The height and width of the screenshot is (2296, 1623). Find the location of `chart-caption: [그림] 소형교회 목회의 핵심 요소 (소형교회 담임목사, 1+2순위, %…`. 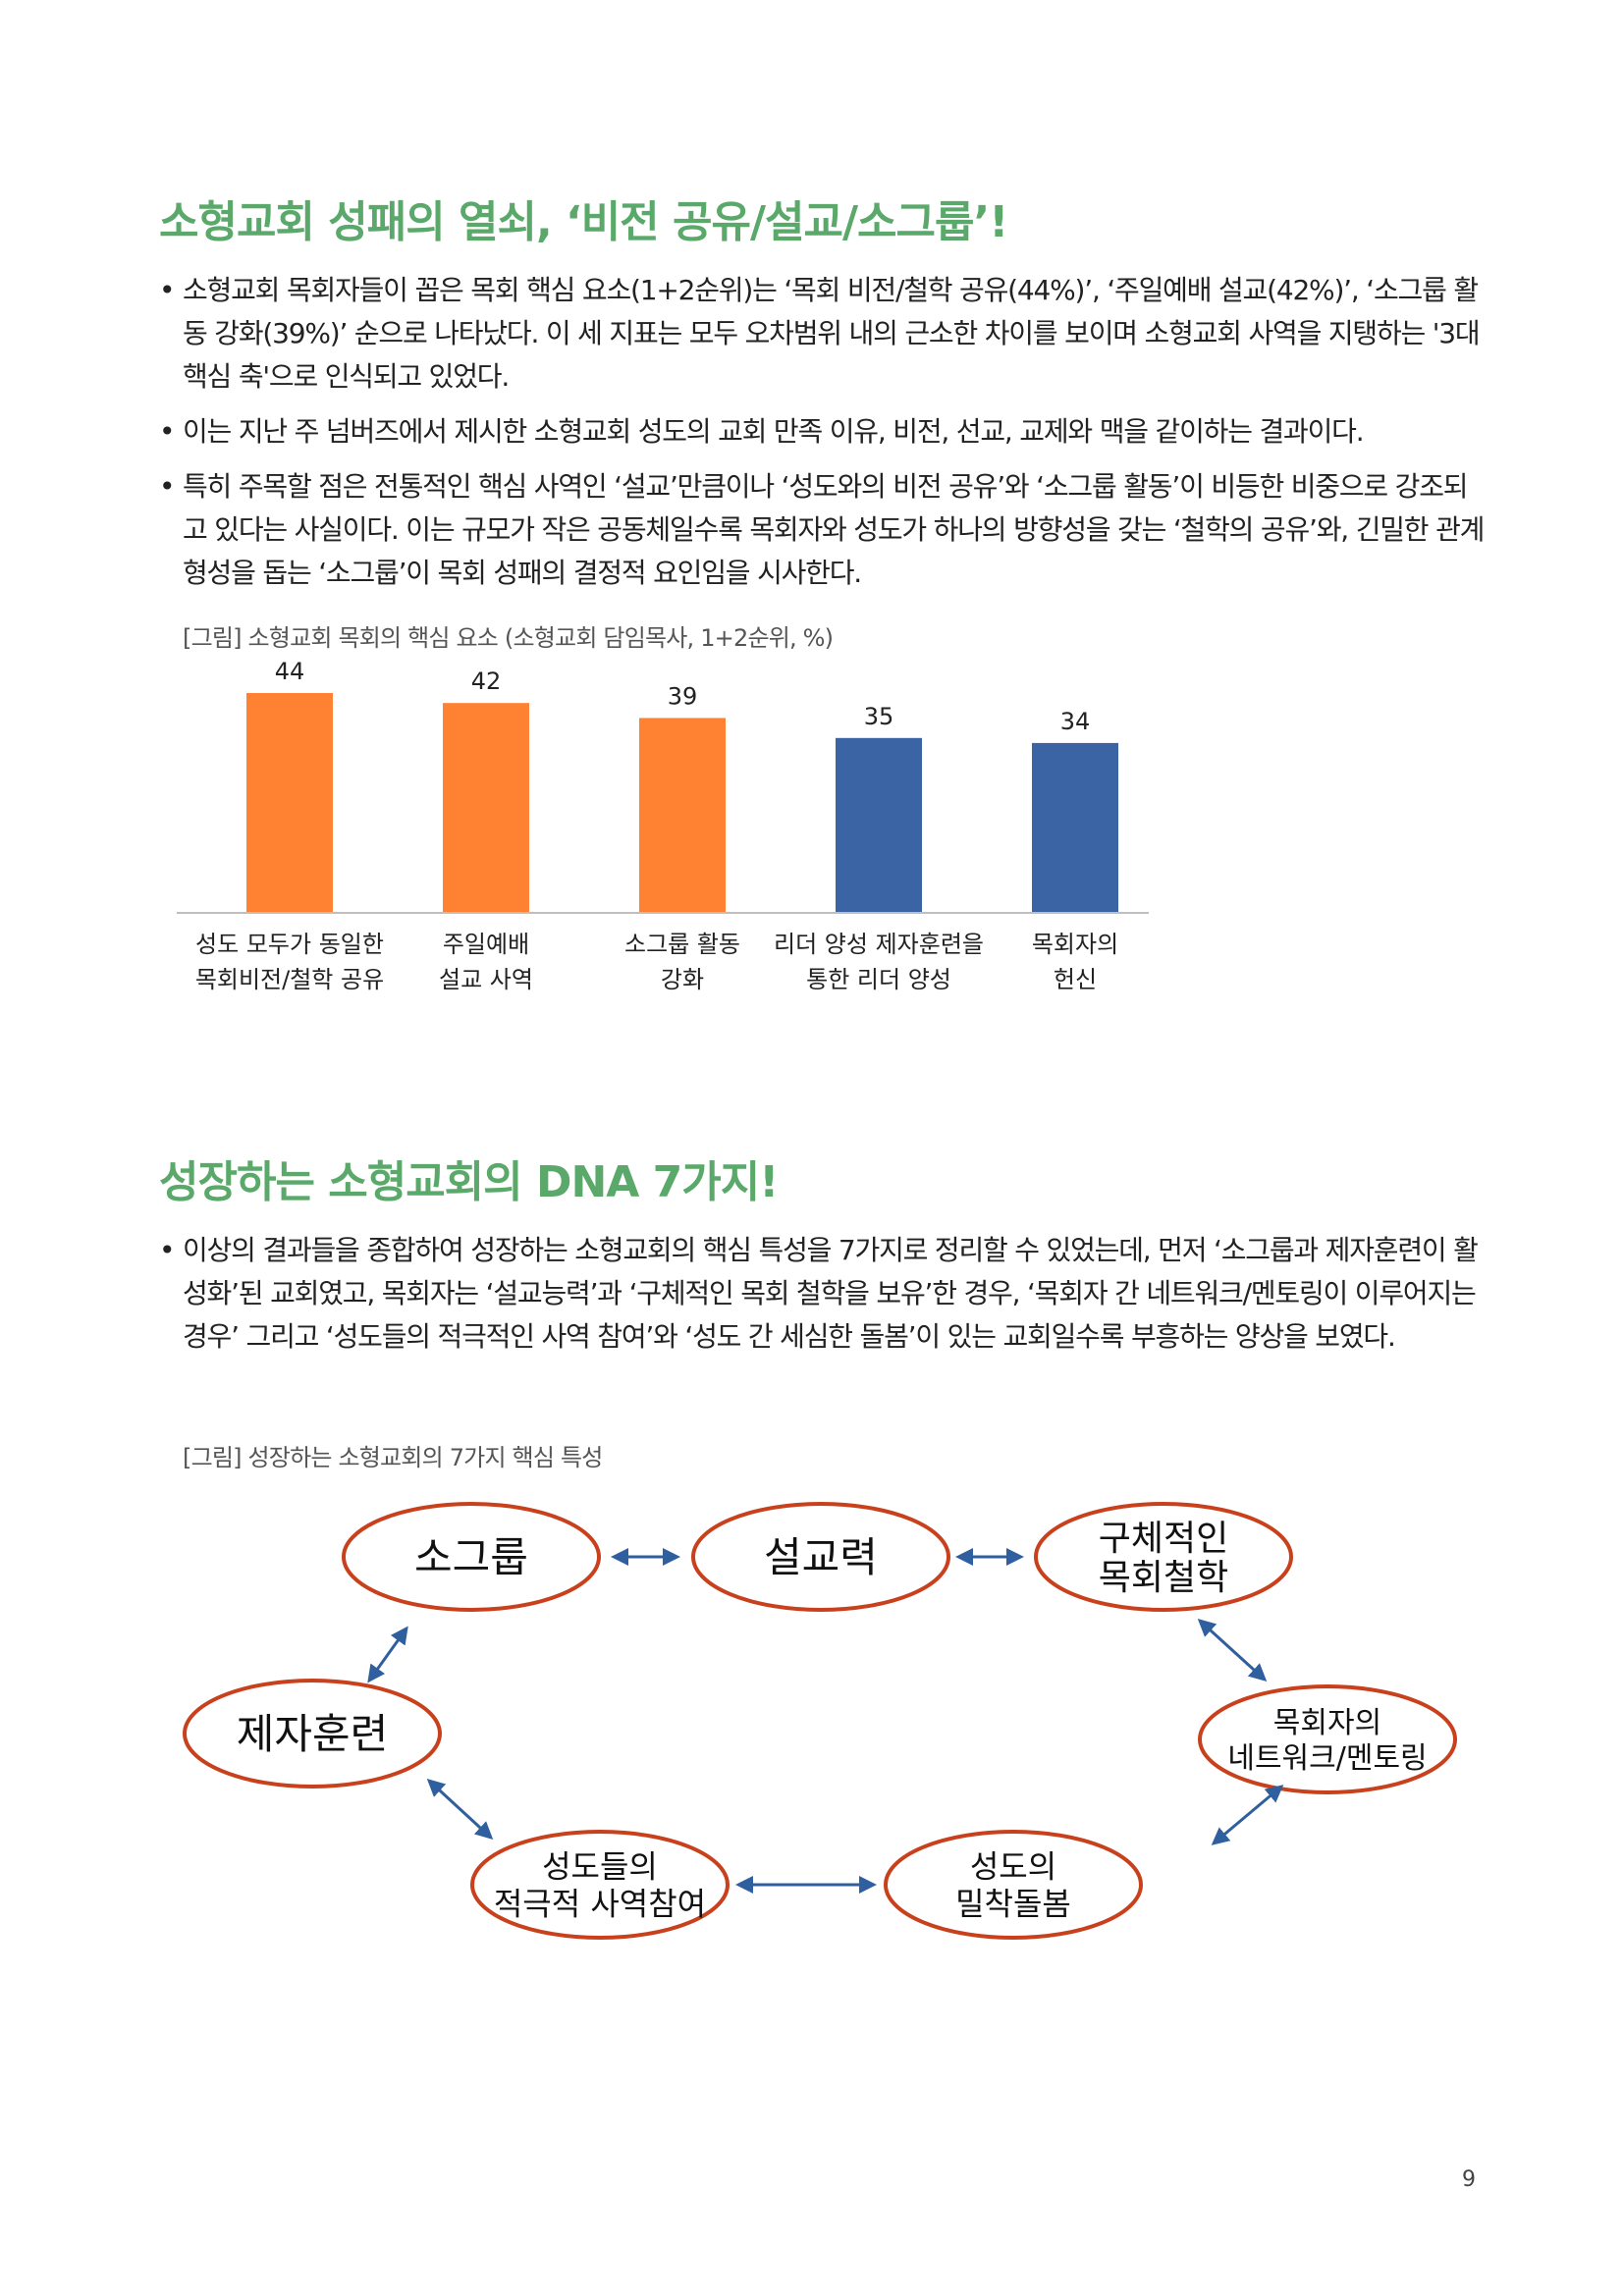

chart-caption: [그림] 소형교회 목회의 핵심 요소 (소형교회 담임목사, 1+2순위, %… is located at coordinates (508, 638).